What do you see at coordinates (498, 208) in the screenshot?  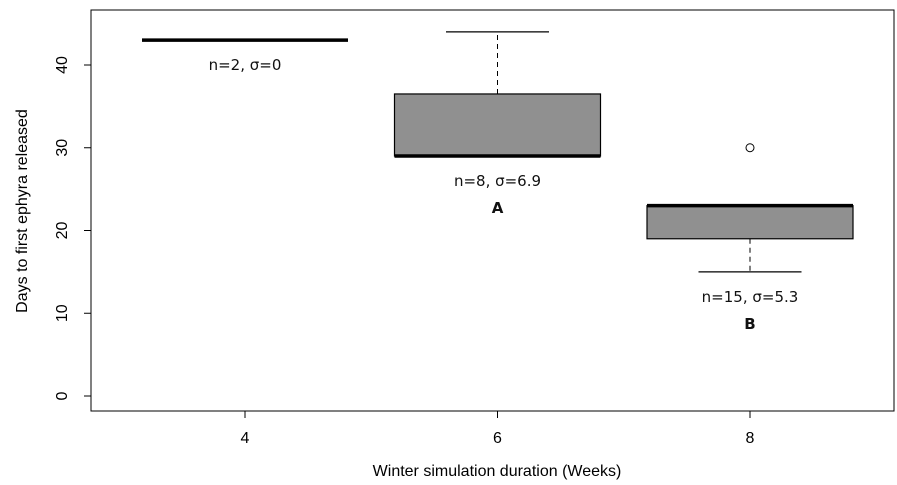 I see `group-letter: A` at bounding box center [498, 208].